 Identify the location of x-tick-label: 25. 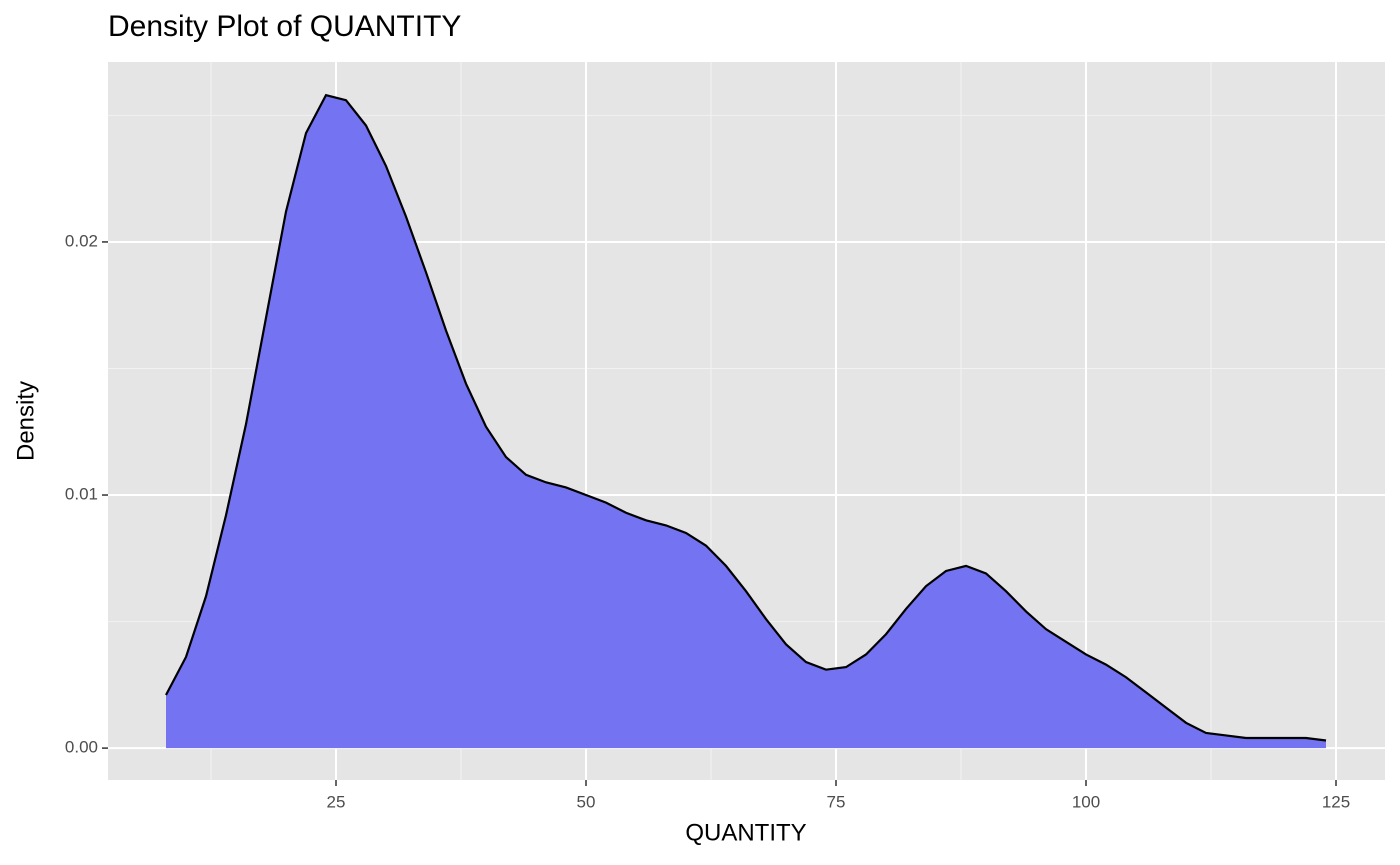
(336, 801).